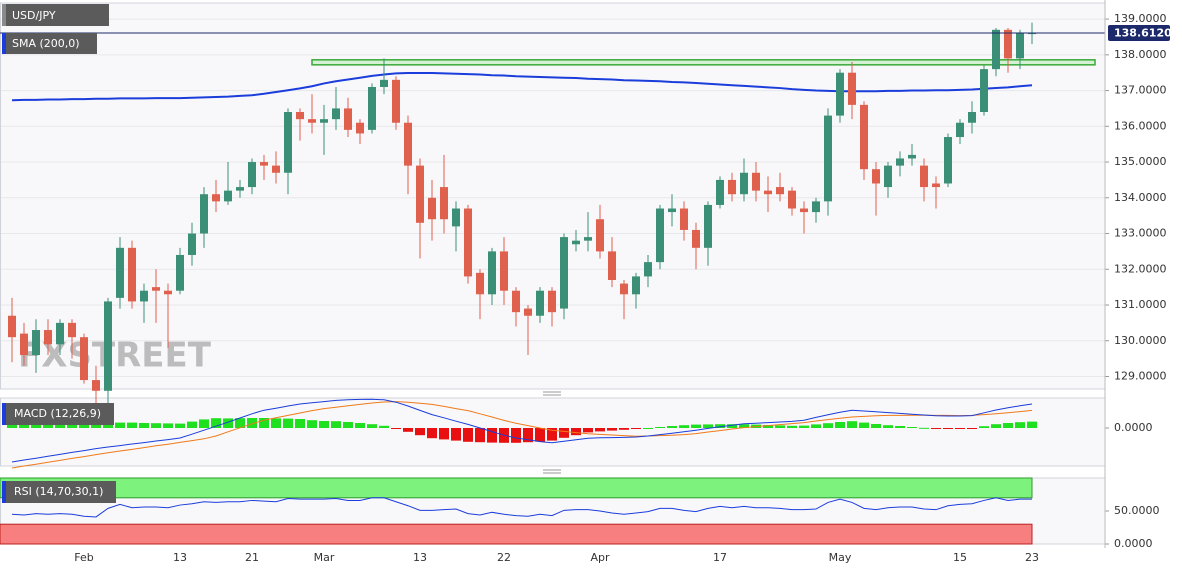  I want to click on macd-line, so click(522, 430).